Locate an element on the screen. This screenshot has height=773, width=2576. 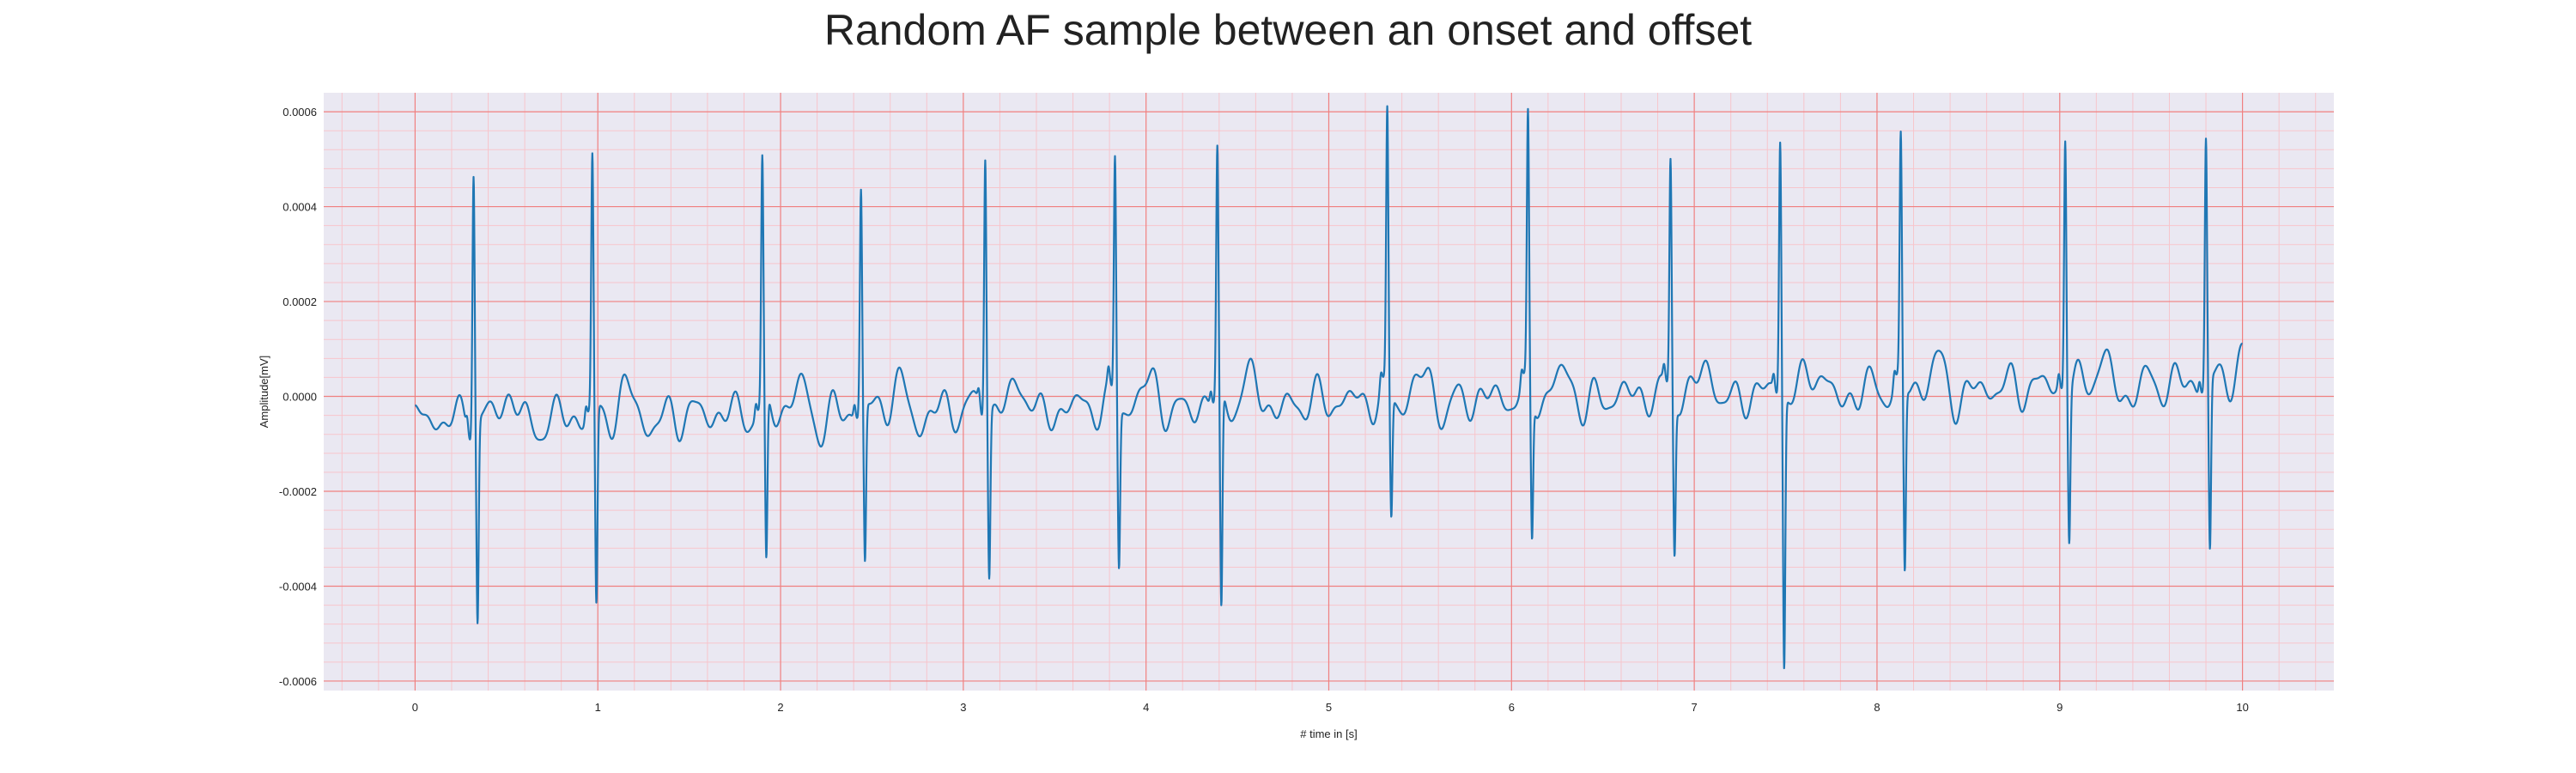
y-tick-label: -0.0004 is located at coordinates (298, 586).